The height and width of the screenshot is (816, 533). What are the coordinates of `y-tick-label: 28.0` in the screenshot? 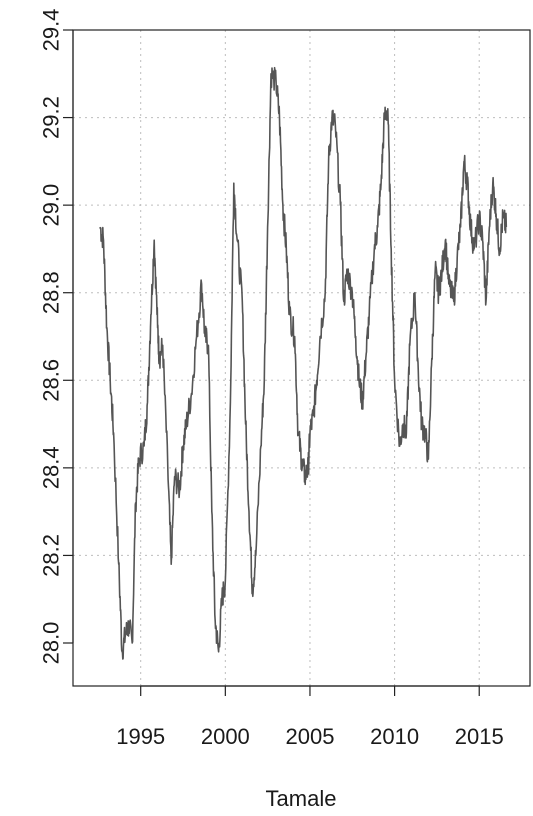 It's located at (51, 643).